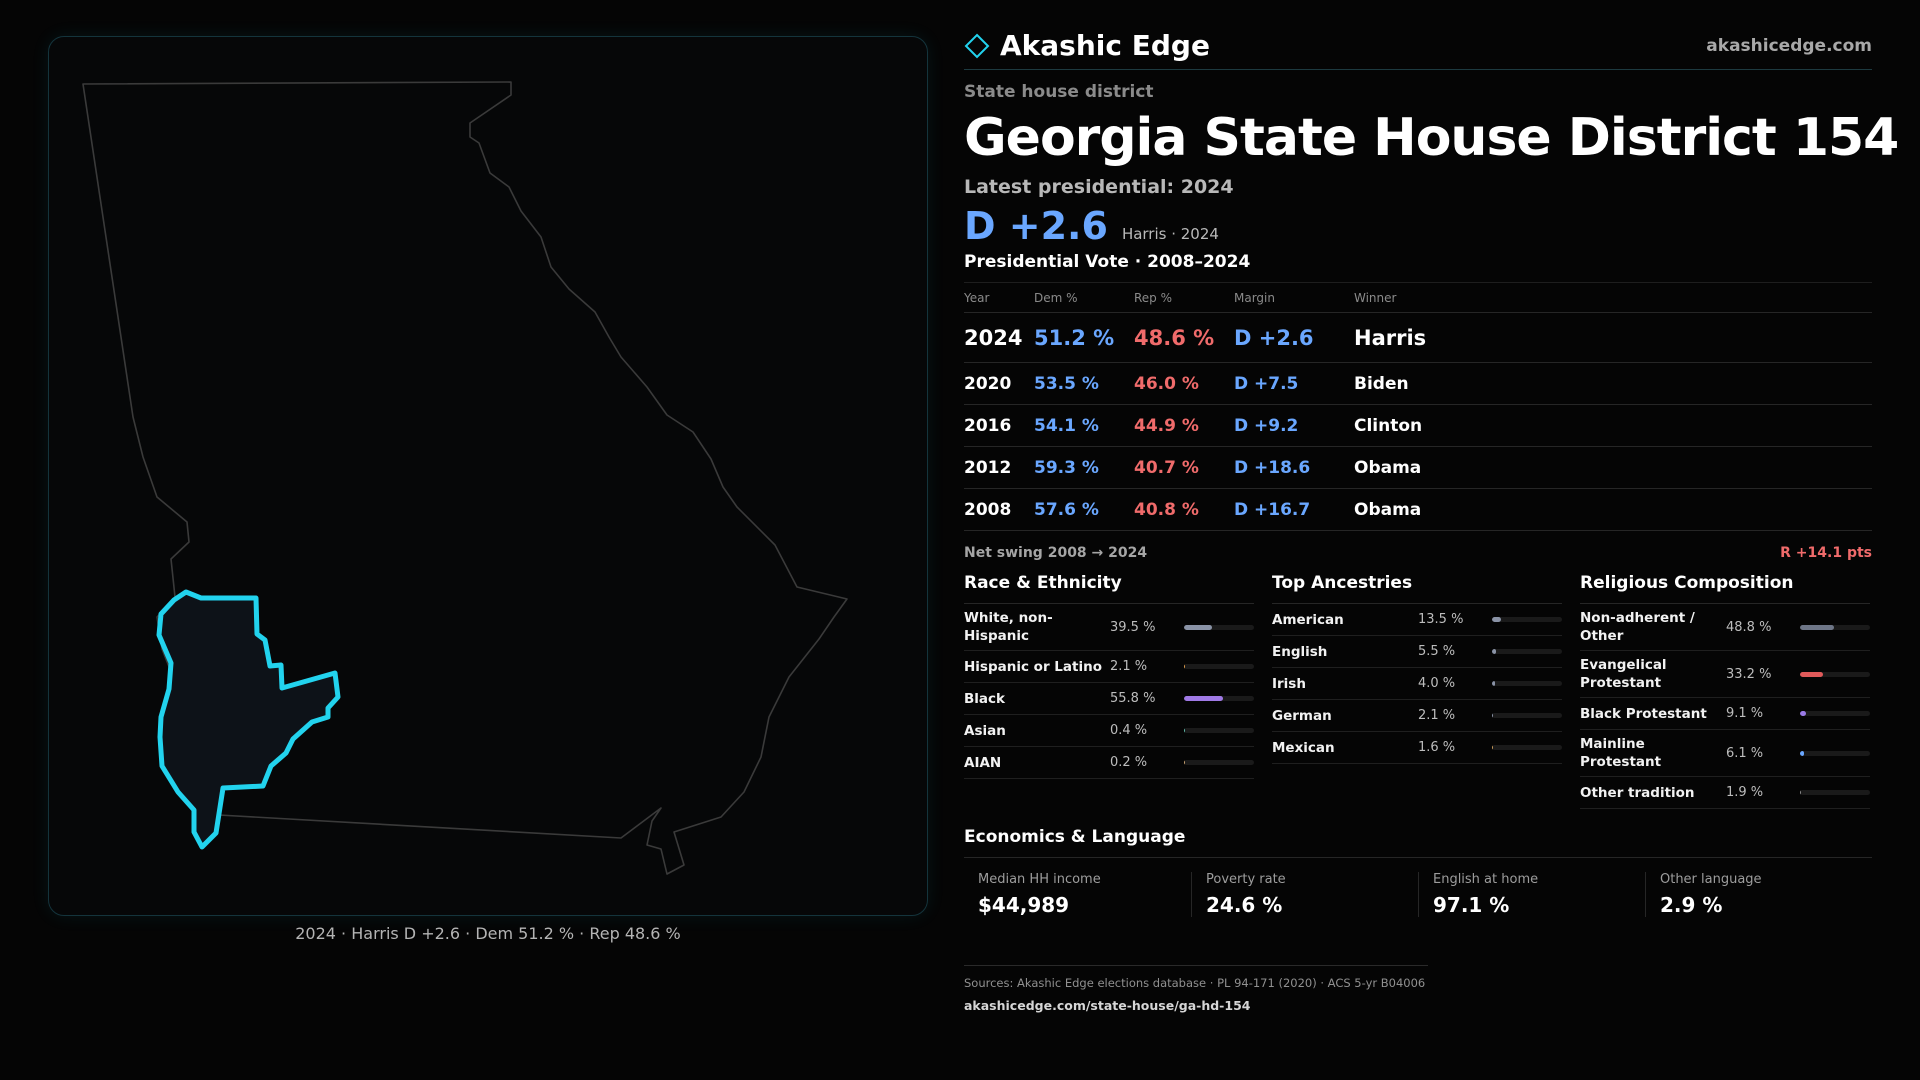 The height and width of the screenshot is (1080, 1920). Describe the element at coordinates (1166, 509) in the screenshot. I see `cell-rep: 40.8 %` at that location.